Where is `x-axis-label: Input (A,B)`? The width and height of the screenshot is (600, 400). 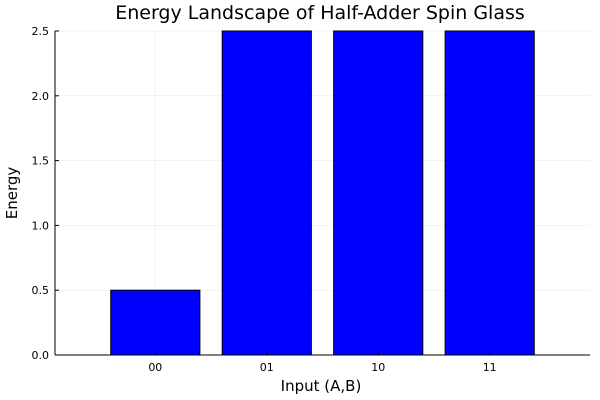 x-axis-label: Input (A,B) is located at coordinates (321, 386).